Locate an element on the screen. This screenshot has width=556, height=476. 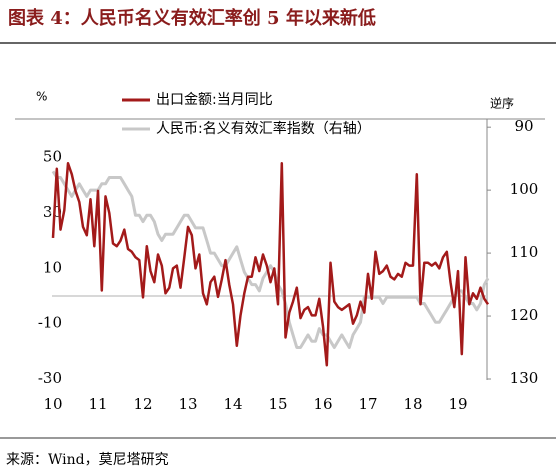
x-tick-label: 12 is located at coordinates (142, 404).